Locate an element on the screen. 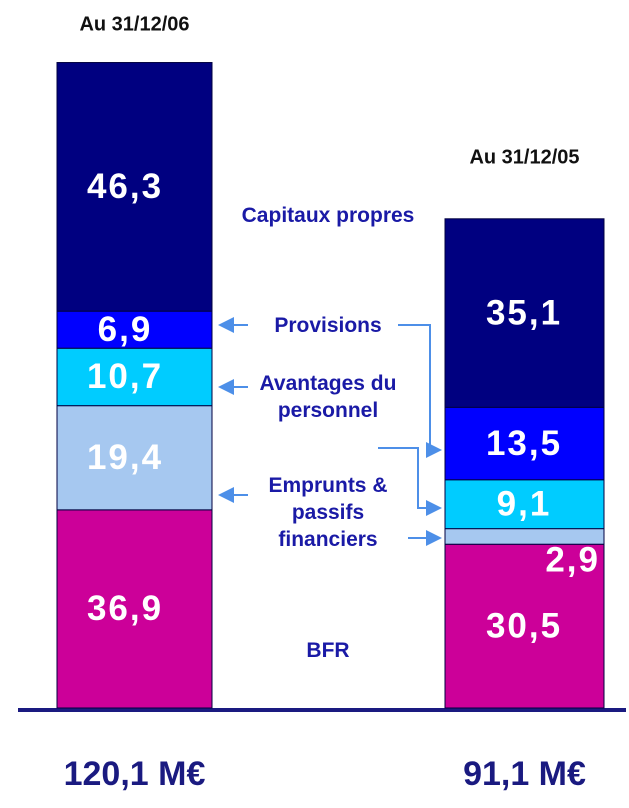 The width and height of the screenshot is (629, 808). value-label: 9,1 is located at coordinates (524, 503).